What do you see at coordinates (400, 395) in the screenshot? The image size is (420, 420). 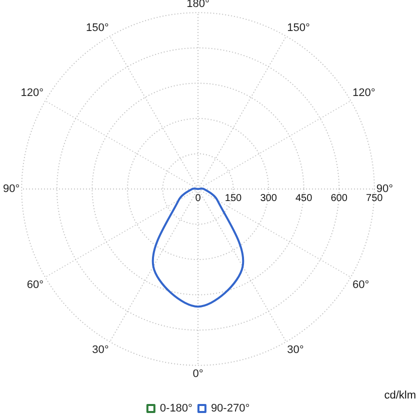 I see `text: cd/klm` at bounding box center [400, 395].